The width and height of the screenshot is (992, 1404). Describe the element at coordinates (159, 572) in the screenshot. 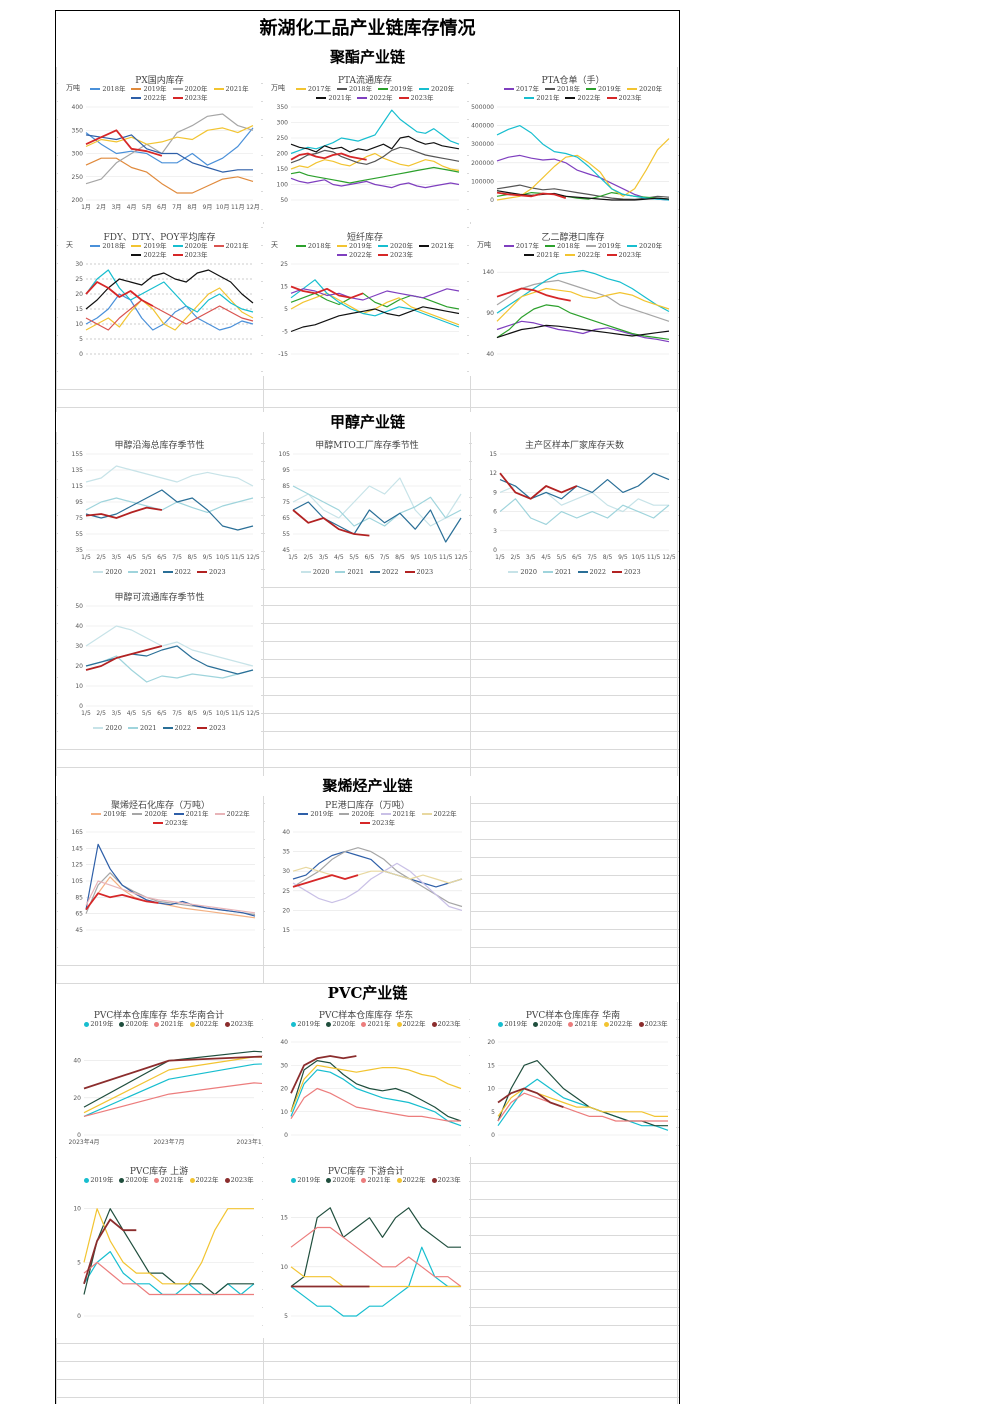

I see `chart-legend: 2020 2021 2022 2023` at that location.